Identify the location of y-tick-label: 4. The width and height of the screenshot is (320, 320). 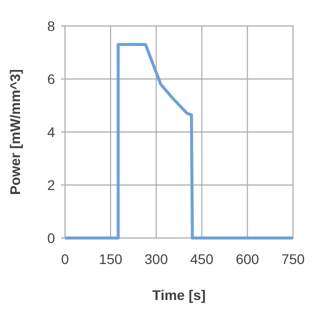
(51, 132).